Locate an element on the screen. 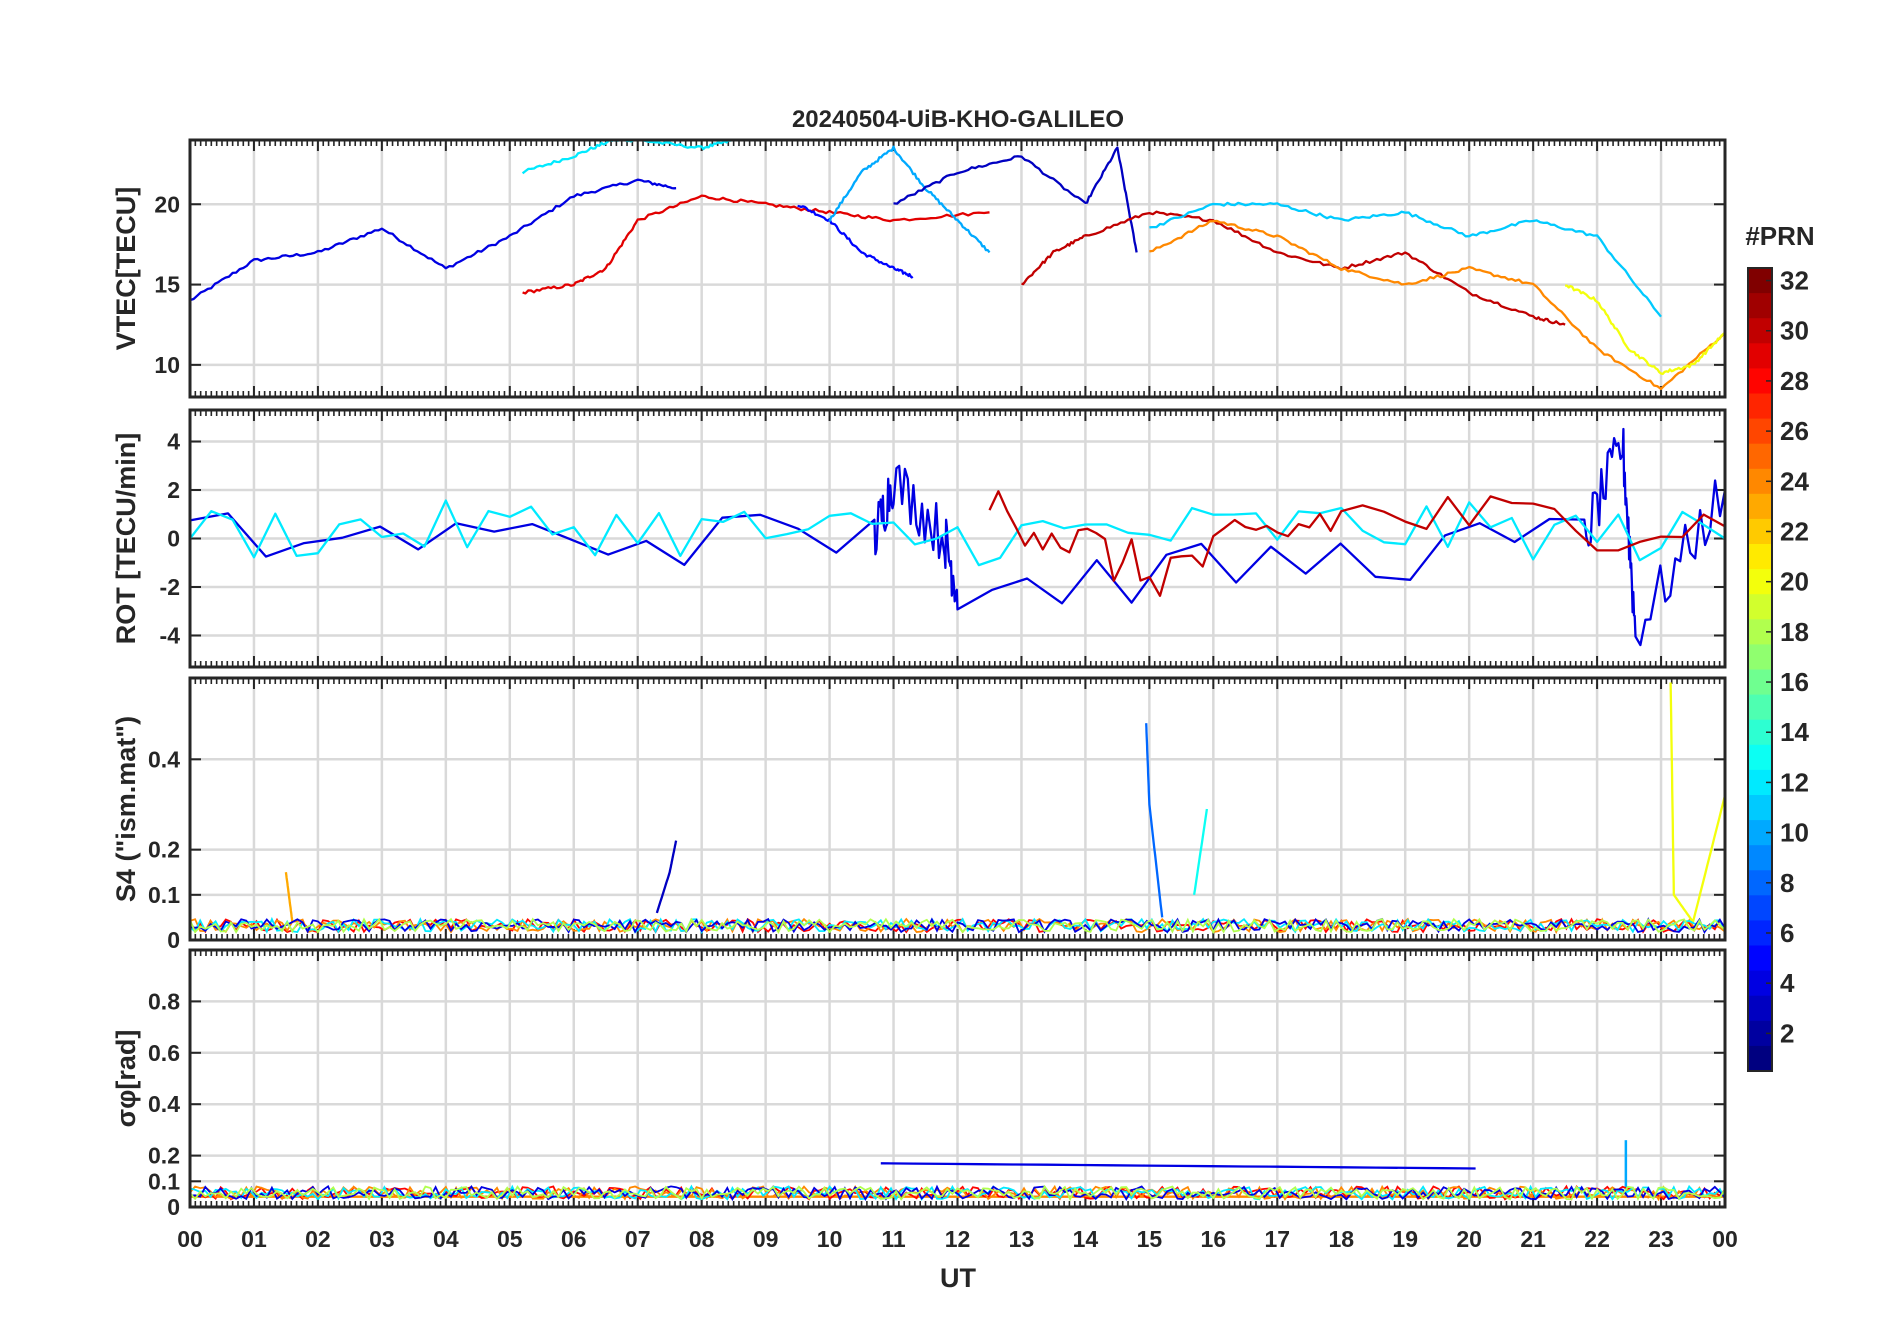 The width and height of the screenshot is (1902, 1330). y-tick-label: 4 is located at coordinates (173, 442).